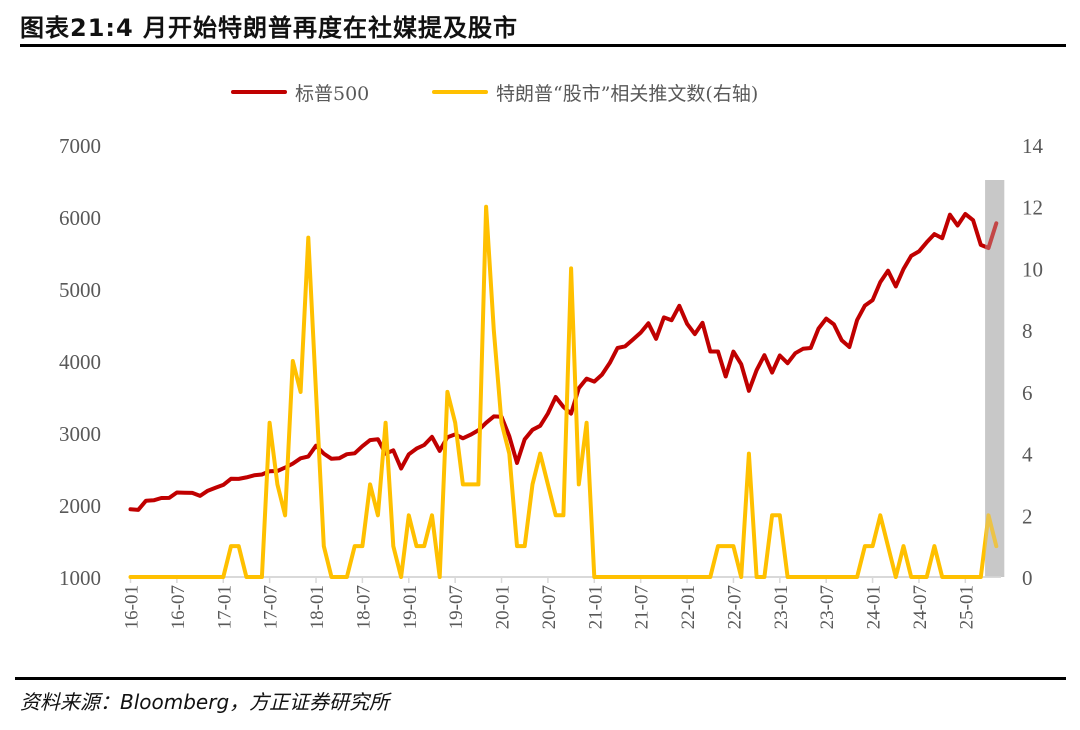 This screenshot has width=1080, height=730. What do you see at coordinates (80, 362) in the screenshot?
I see `left-y-tick-label: 4000` at bounding box center [80, 362].